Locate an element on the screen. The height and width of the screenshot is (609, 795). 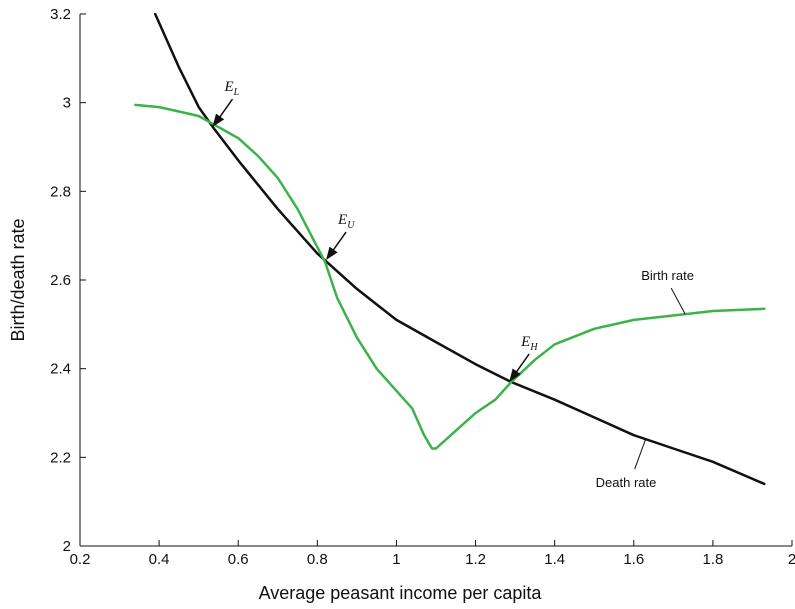
y-tick-label: 3.2 is located at coordinates (60, 14).